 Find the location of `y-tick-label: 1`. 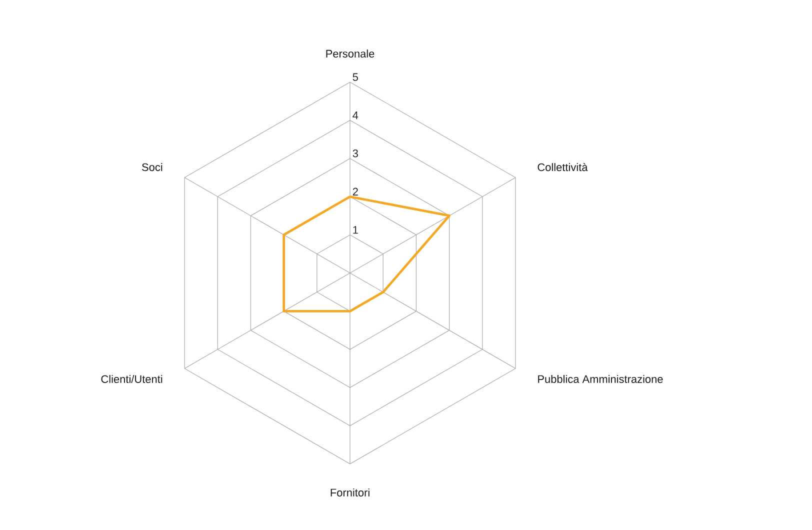

y-tick-label: 1 is located at coordinates (355, 230).